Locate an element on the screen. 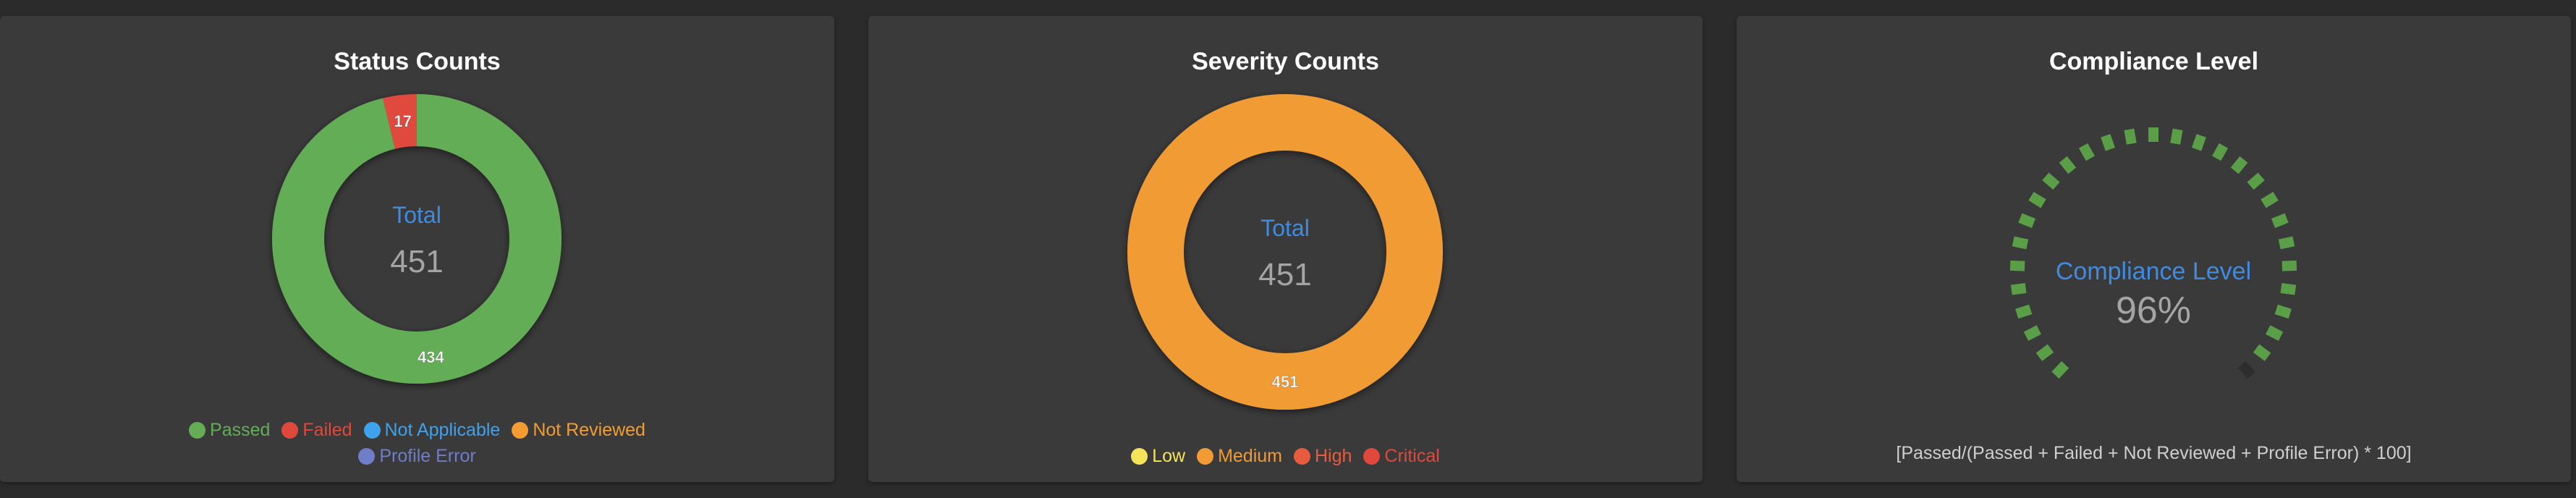 This screenshot has width=2576, height=498. legend-item-not-reviewed: Not Reviewed is located at coordinates (578, 430).